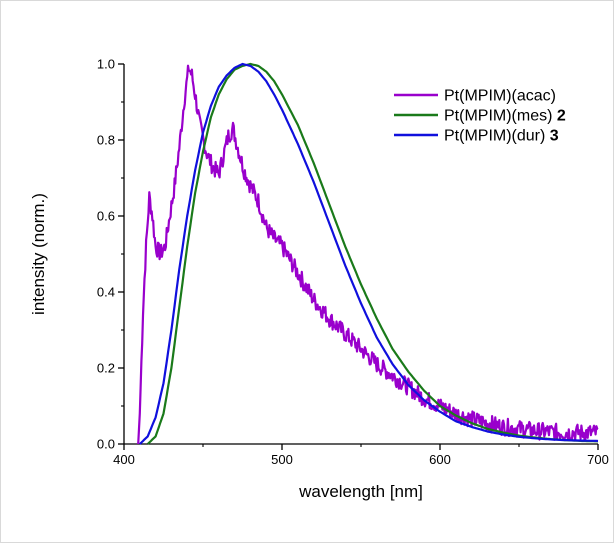 This screenshot has height=543, width=614. Describe the element at coordinates (106, 140) in the screenshot. I see `y-tick-label: 0.8` at that location.